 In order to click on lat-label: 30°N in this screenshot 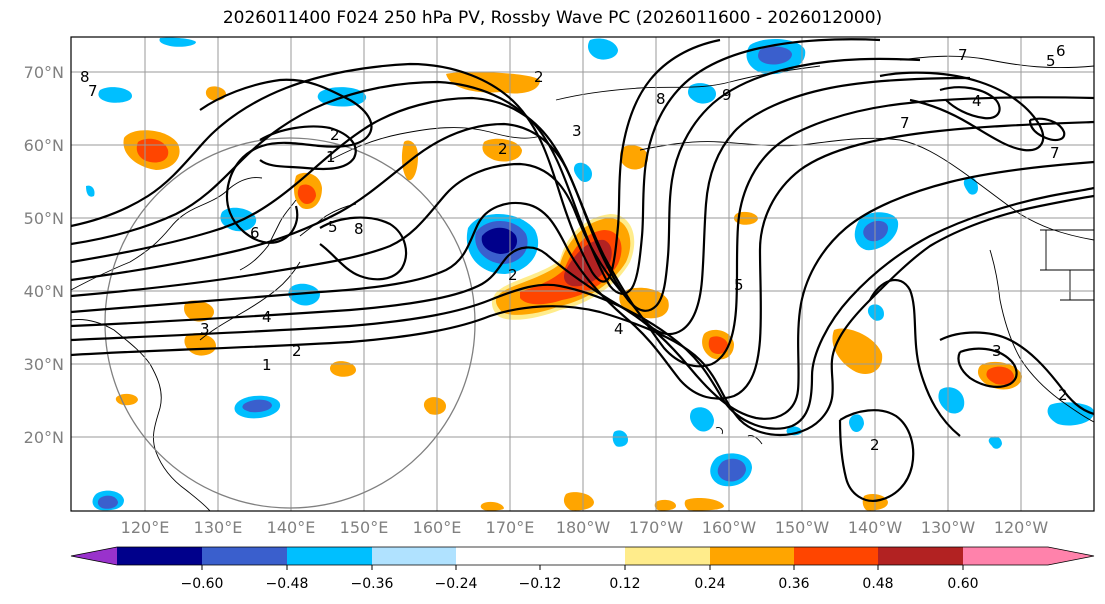, I will do `click(44, 364)`.